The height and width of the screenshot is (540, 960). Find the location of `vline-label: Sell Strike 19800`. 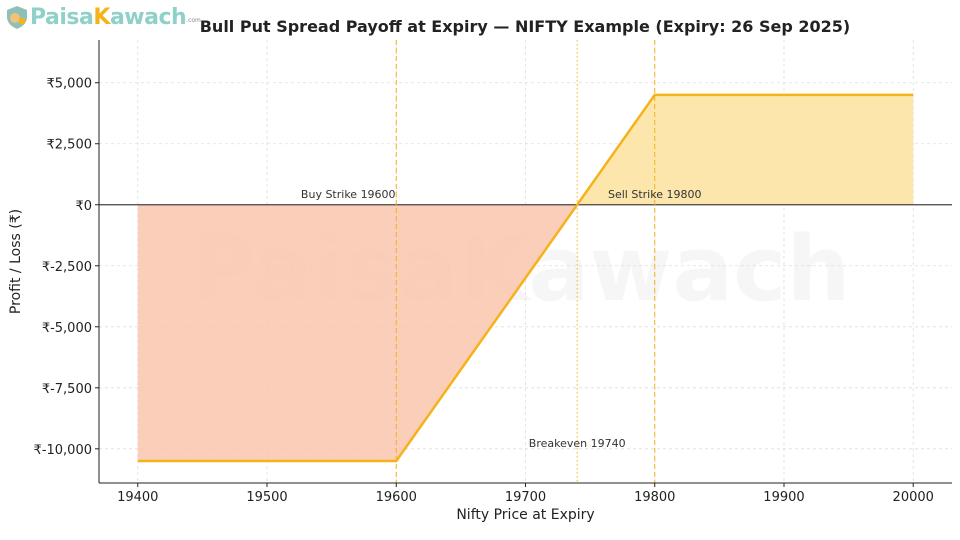

vline-label: Sell Strike 19800 is located at coordinates (654, 194).